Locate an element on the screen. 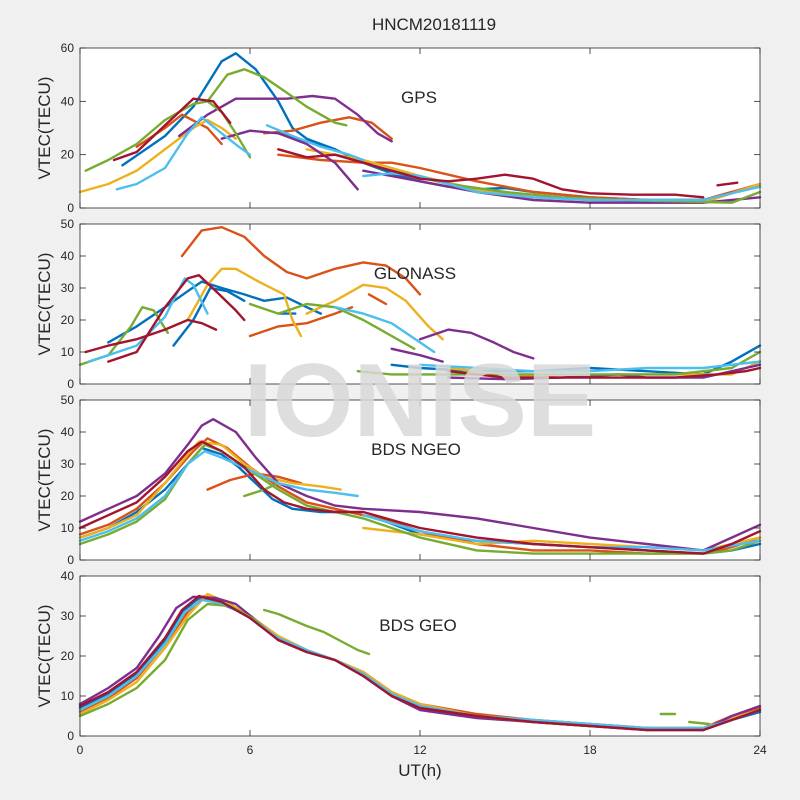 This screenshot has width=800, height=800. panel-title: GPS is located at coordinates (419, 97).